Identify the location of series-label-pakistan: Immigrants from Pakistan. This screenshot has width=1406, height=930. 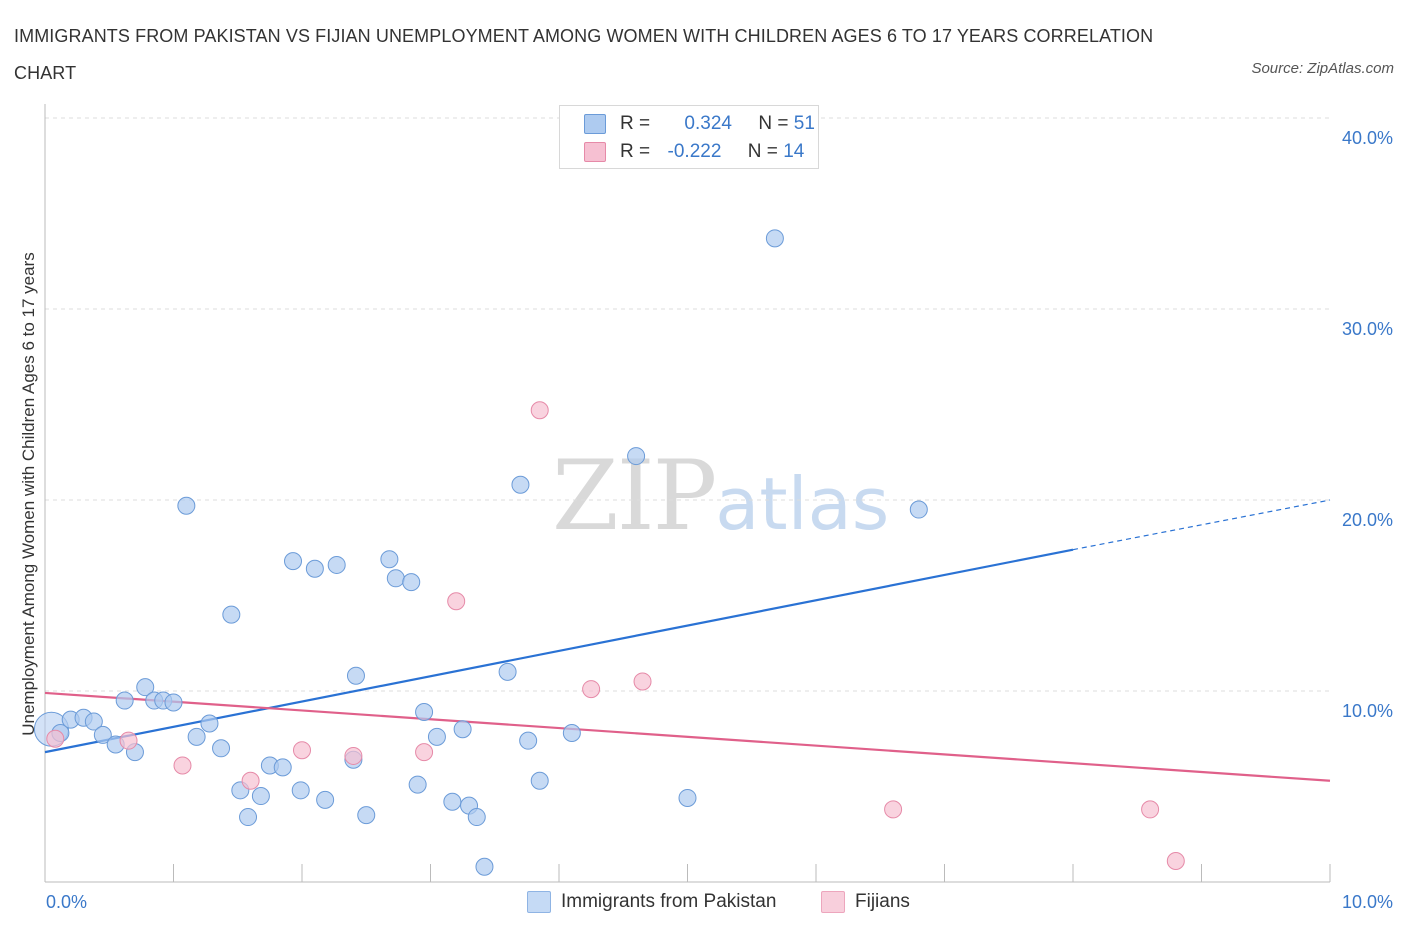
(669, 901).